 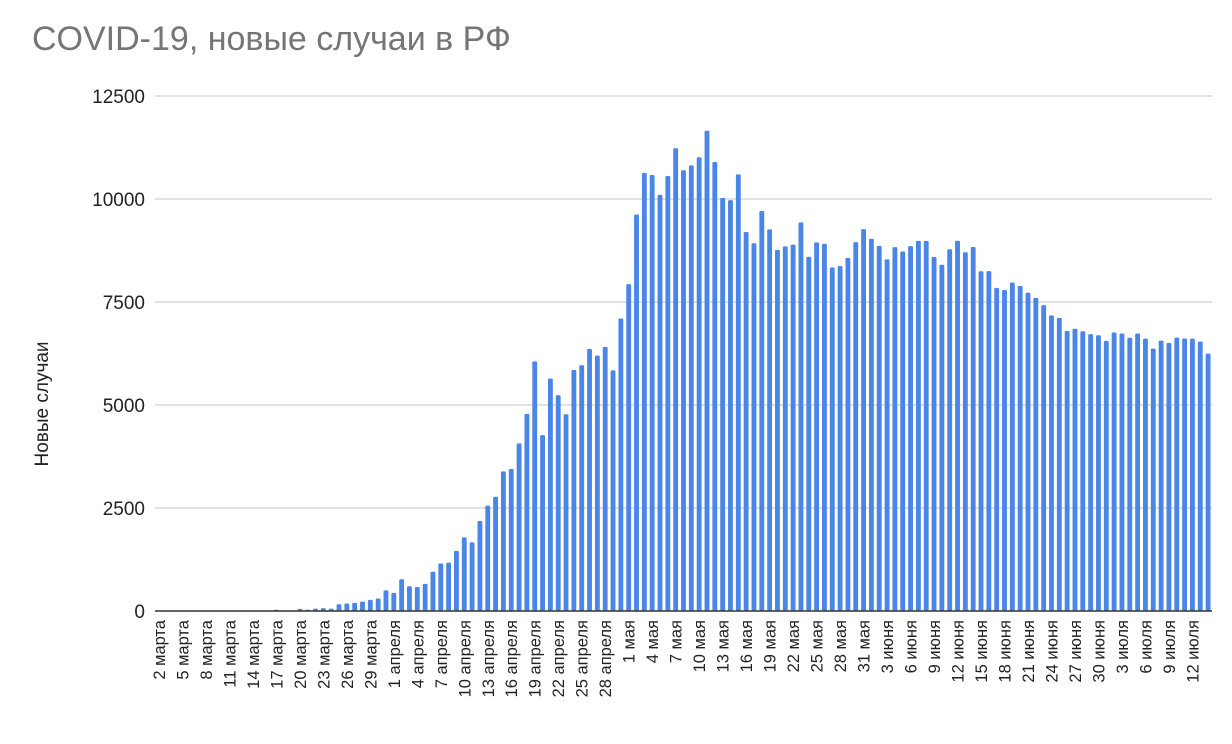 I want to click on x-tick-label: 13 апреля, so click(x=489, y=658).